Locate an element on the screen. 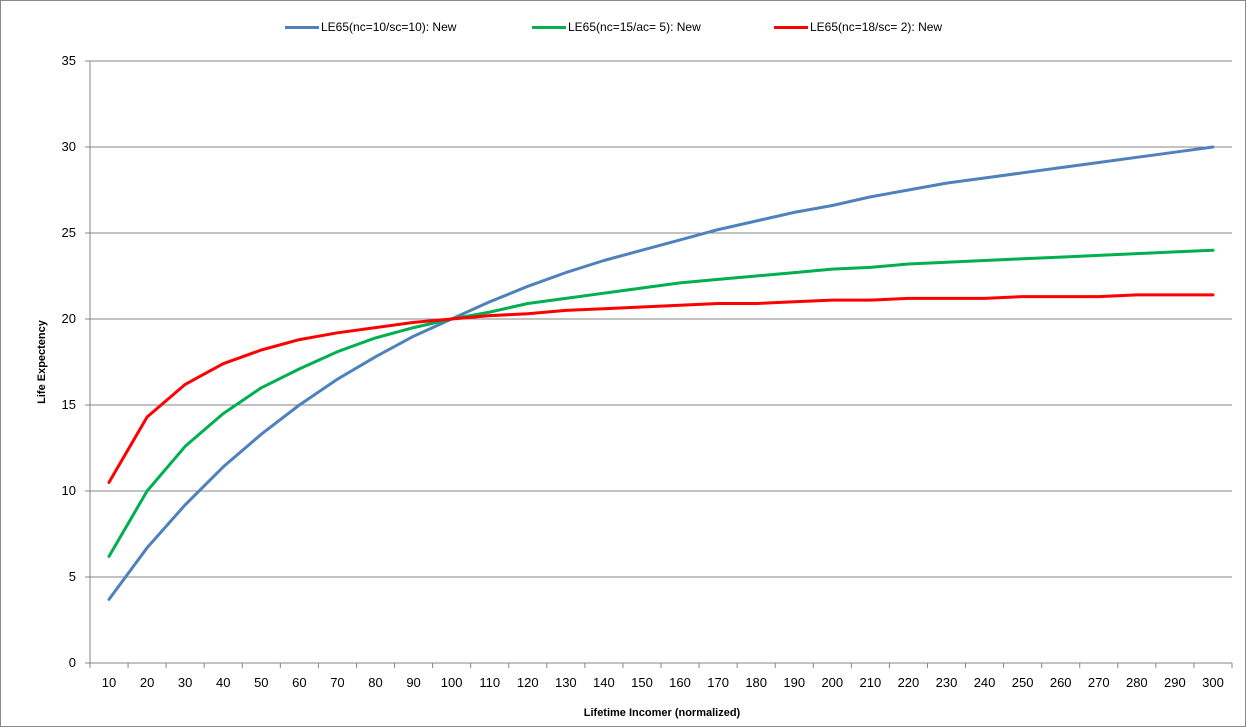 The width and height of the screenshot is (1246, 727). y-tick-label-10: 10 is located at coordinates (69, 490).